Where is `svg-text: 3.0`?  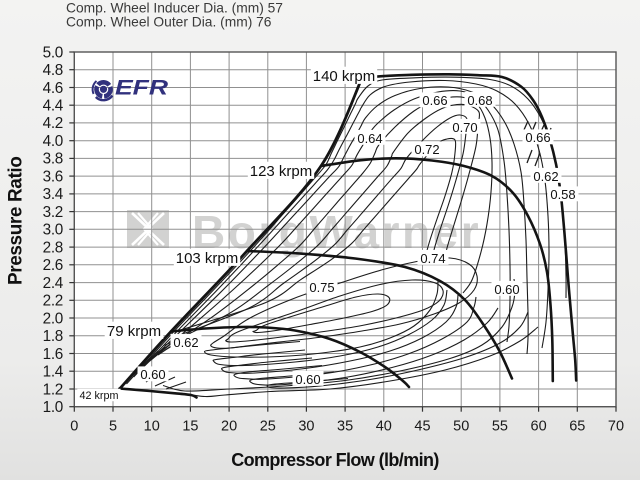 svg-text: 3.0 is located at coordinates (53, 230).